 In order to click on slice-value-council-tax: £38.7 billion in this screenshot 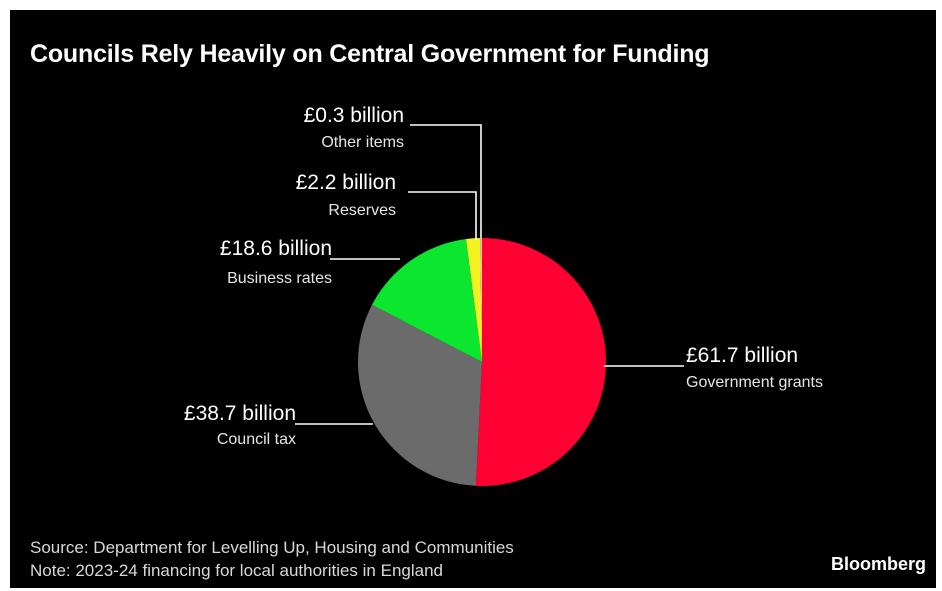, I will do `click(240, 413)`.